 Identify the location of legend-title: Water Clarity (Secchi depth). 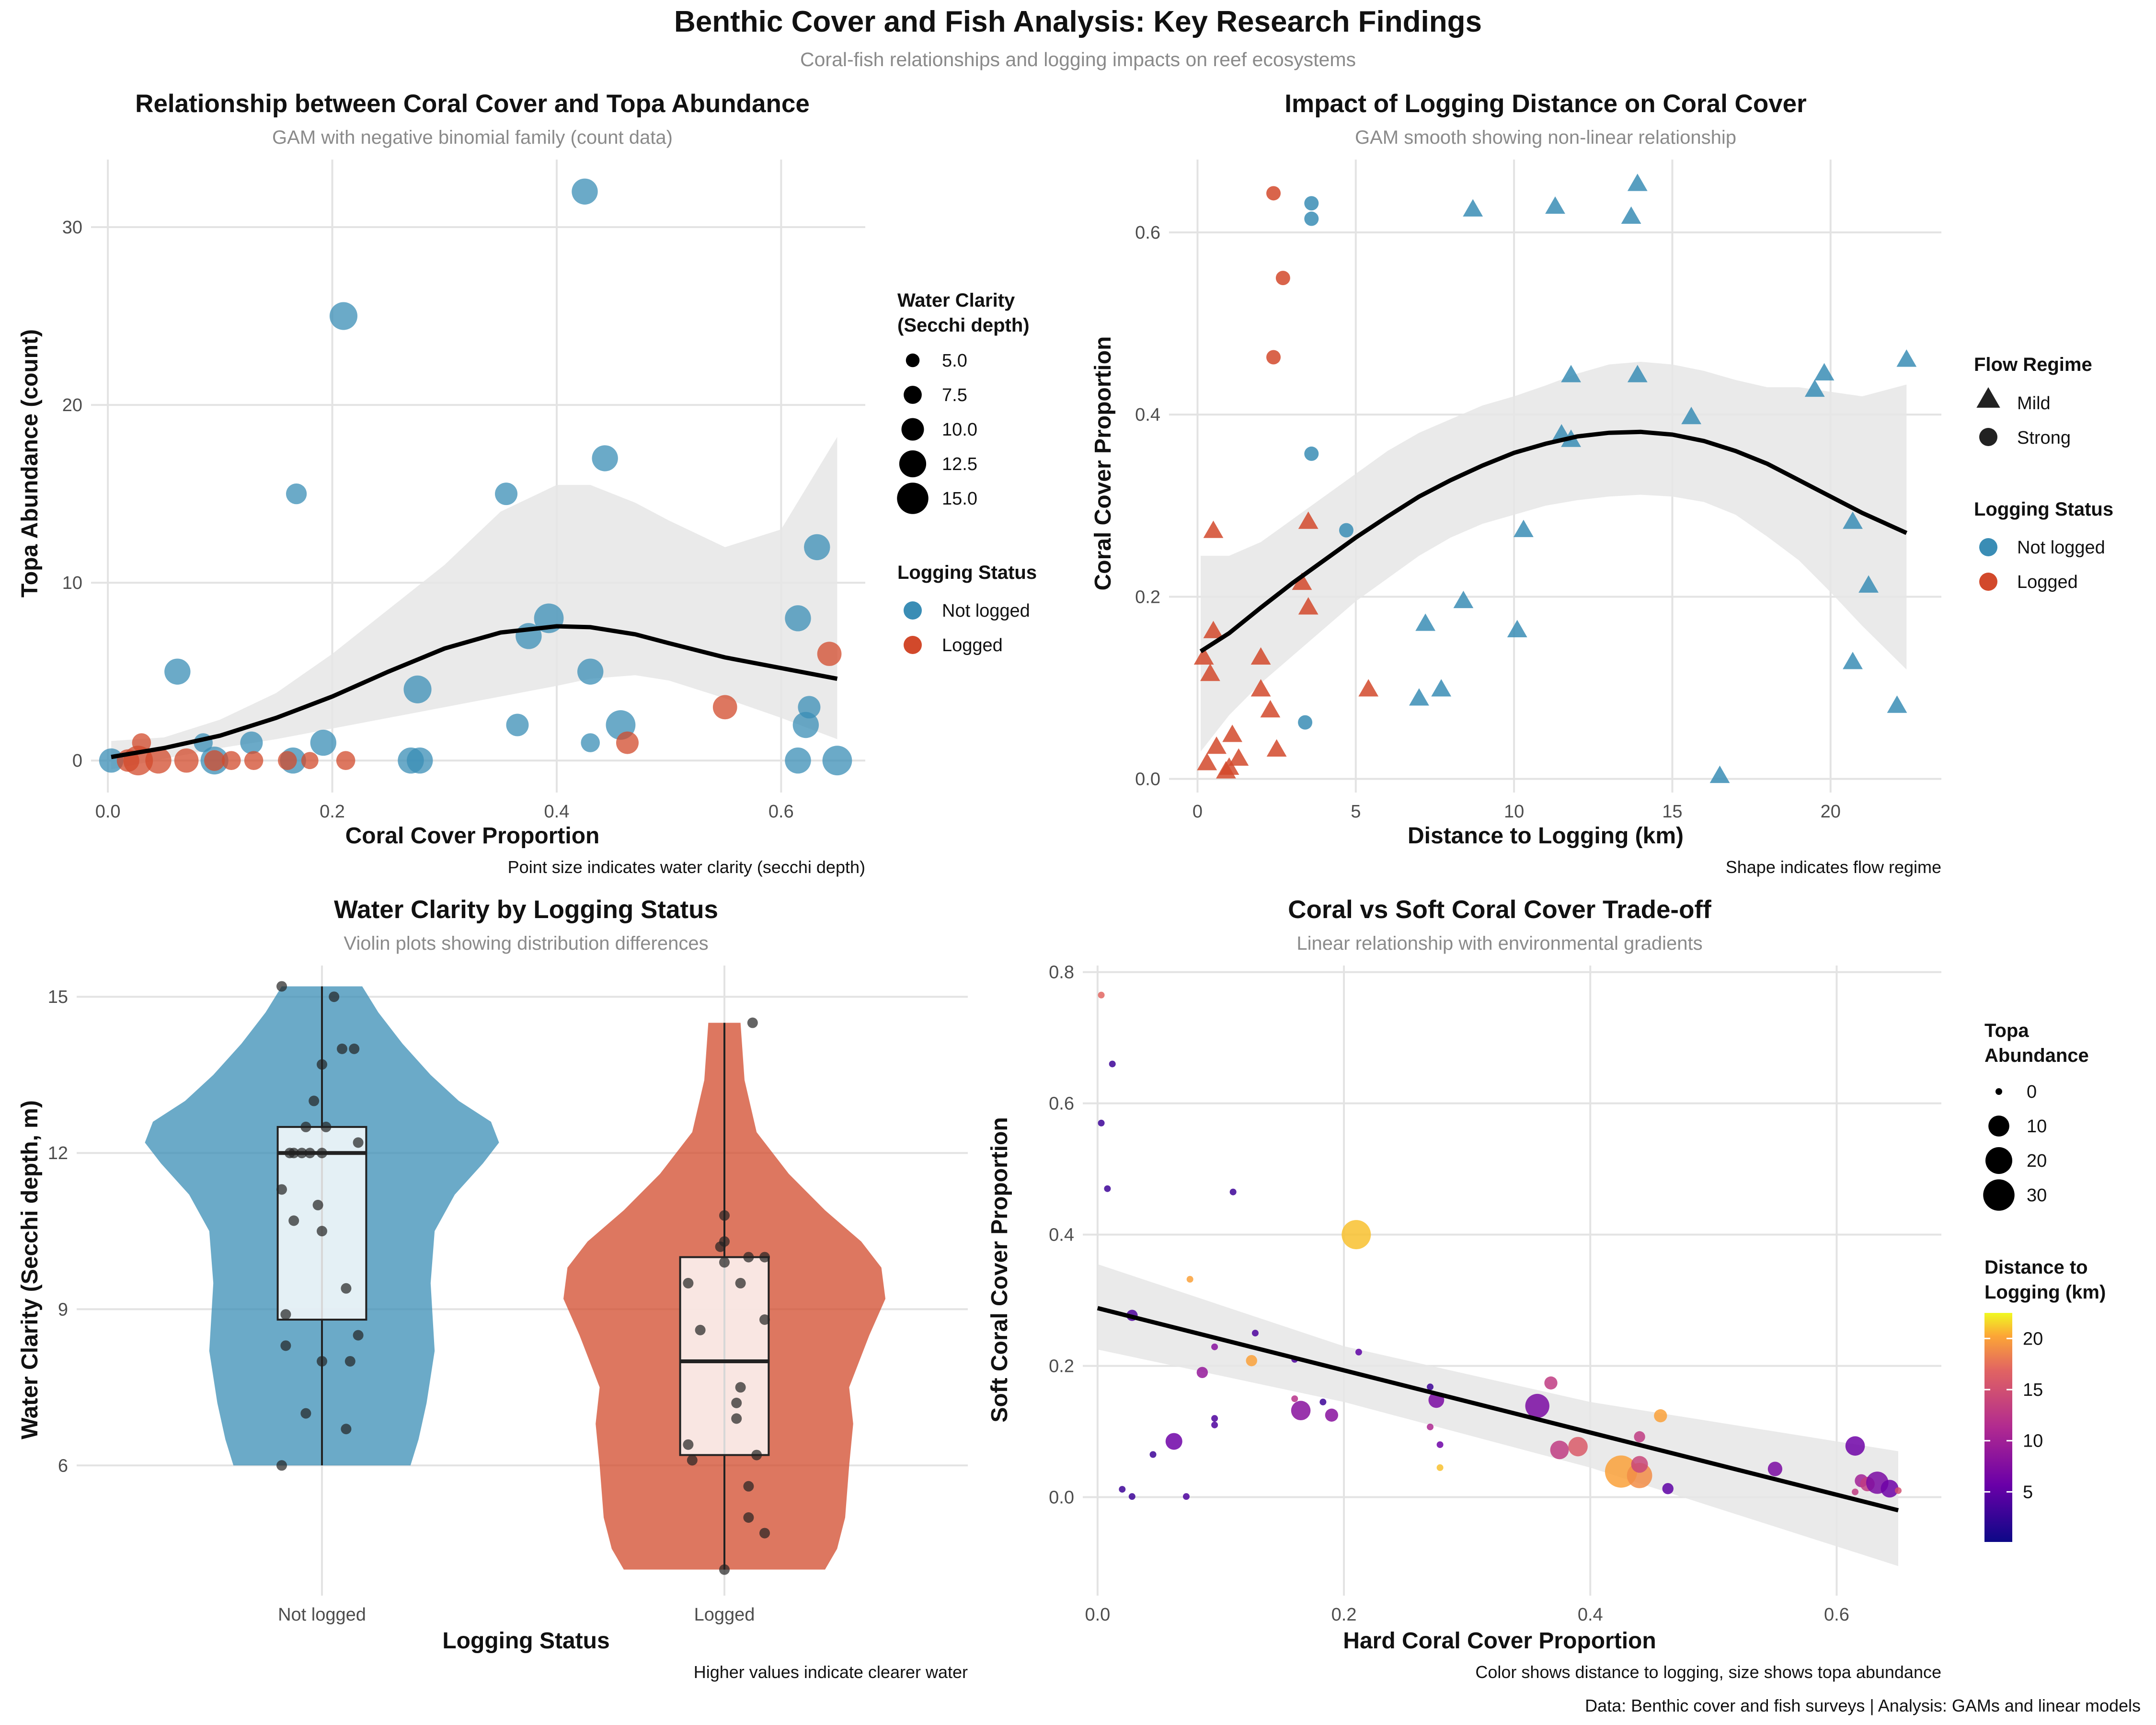
(963, 313).